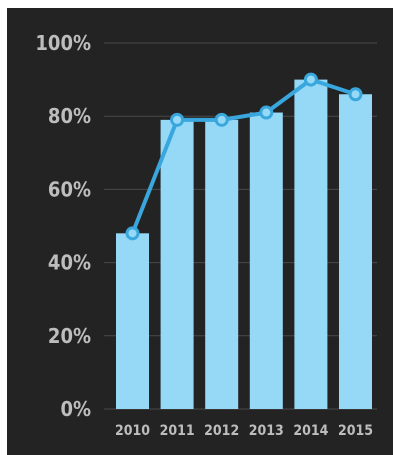 This screenshot has width=393, height=455. I want to click on bar-2013, so click(266, 260).